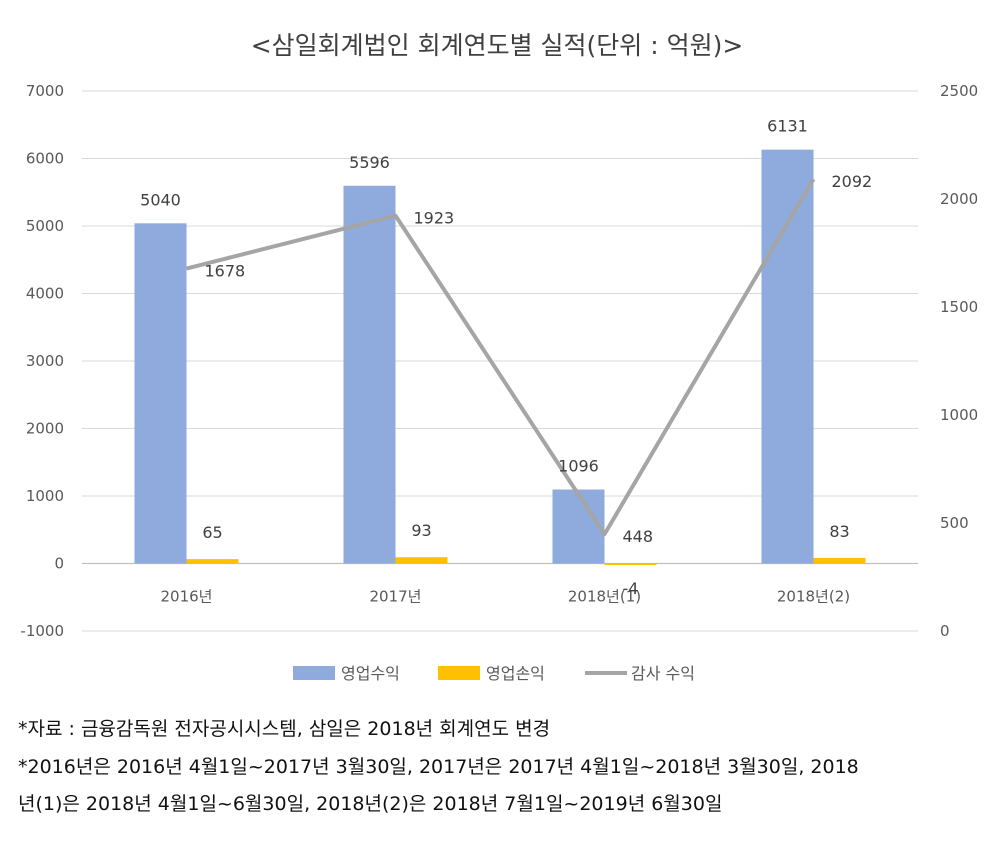 This screenshot has width=994, height=843. I want to click on right-tick-1000: 1000, so click(959, 415).